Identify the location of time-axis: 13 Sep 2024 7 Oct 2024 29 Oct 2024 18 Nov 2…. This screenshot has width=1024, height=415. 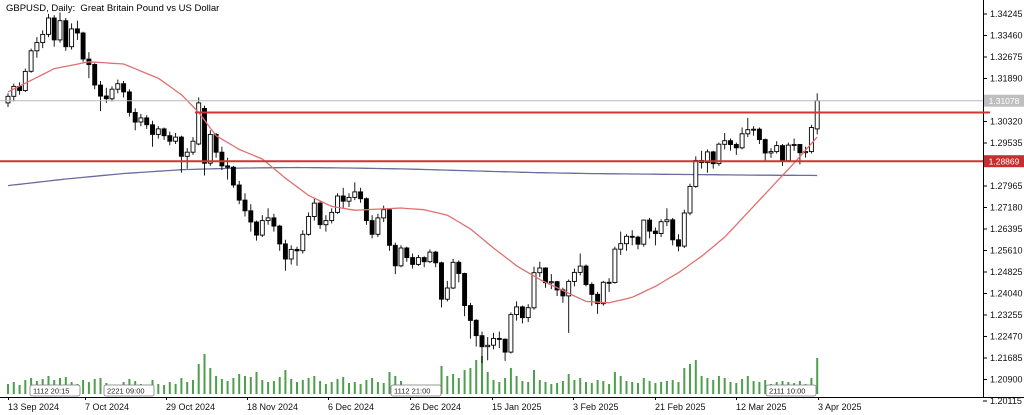
(435, 404).